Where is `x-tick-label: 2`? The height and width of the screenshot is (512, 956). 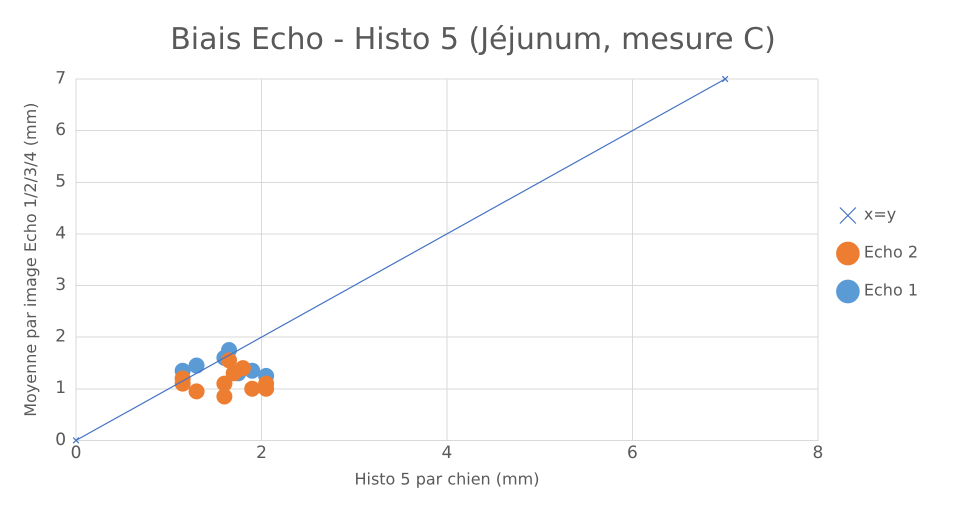
x-tick-label: 2 is located at coordinates (261, 453).